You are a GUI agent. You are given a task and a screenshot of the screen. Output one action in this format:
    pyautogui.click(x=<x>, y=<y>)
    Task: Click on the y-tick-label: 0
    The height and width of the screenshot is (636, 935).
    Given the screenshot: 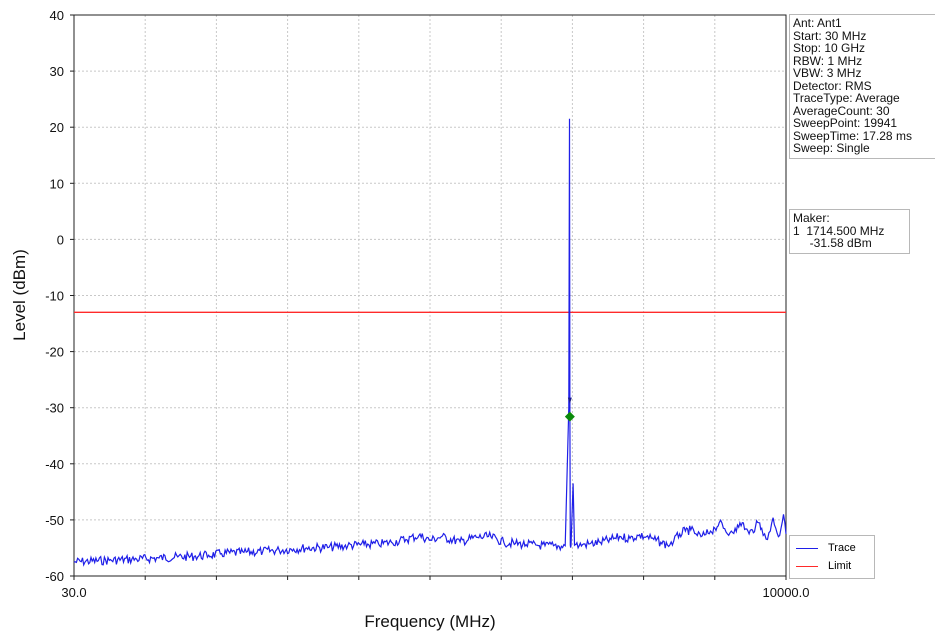 What is the action you would take?
    pyautogui.click(x=60, y=239)
    